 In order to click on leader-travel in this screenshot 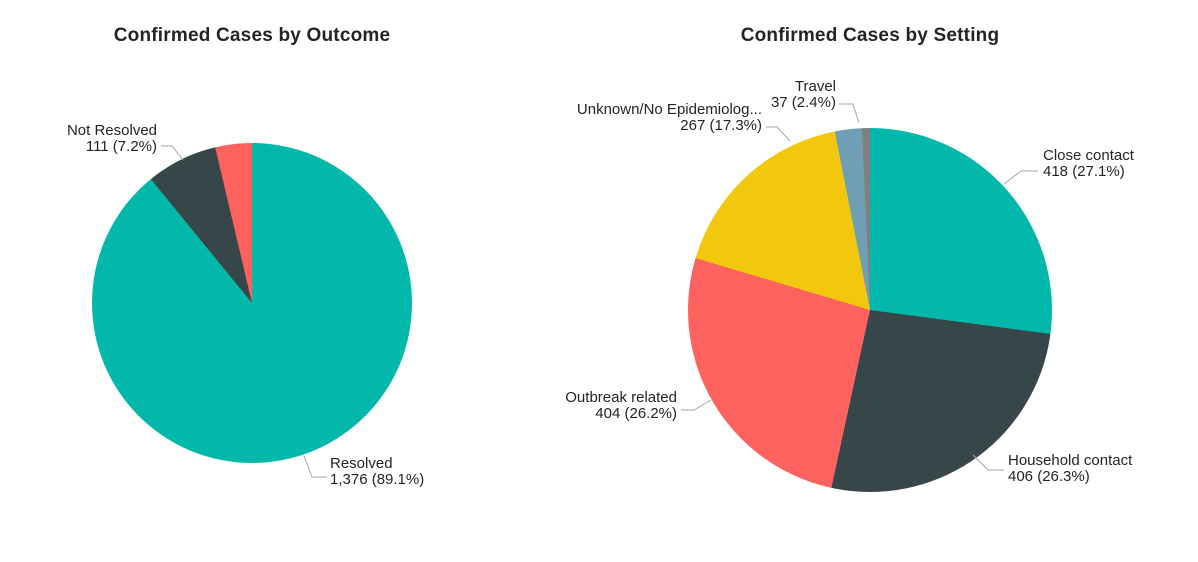, I will do `click(849, 113)`.